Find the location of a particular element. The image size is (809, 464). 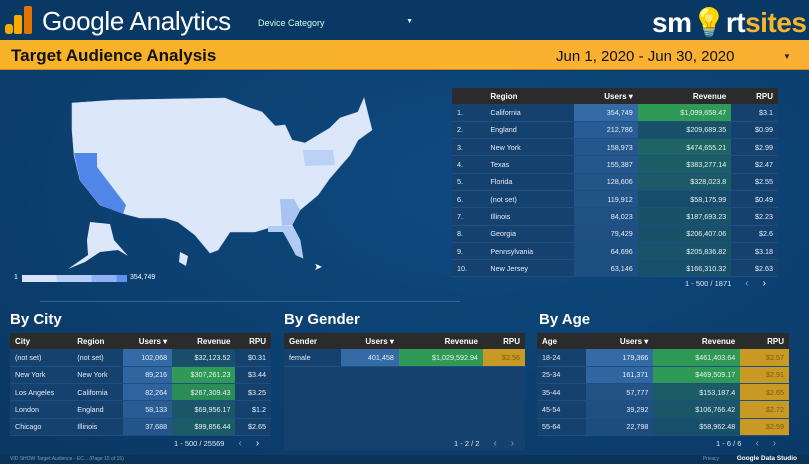

table-cell: 79,429 is located at coordinates (605, 234).